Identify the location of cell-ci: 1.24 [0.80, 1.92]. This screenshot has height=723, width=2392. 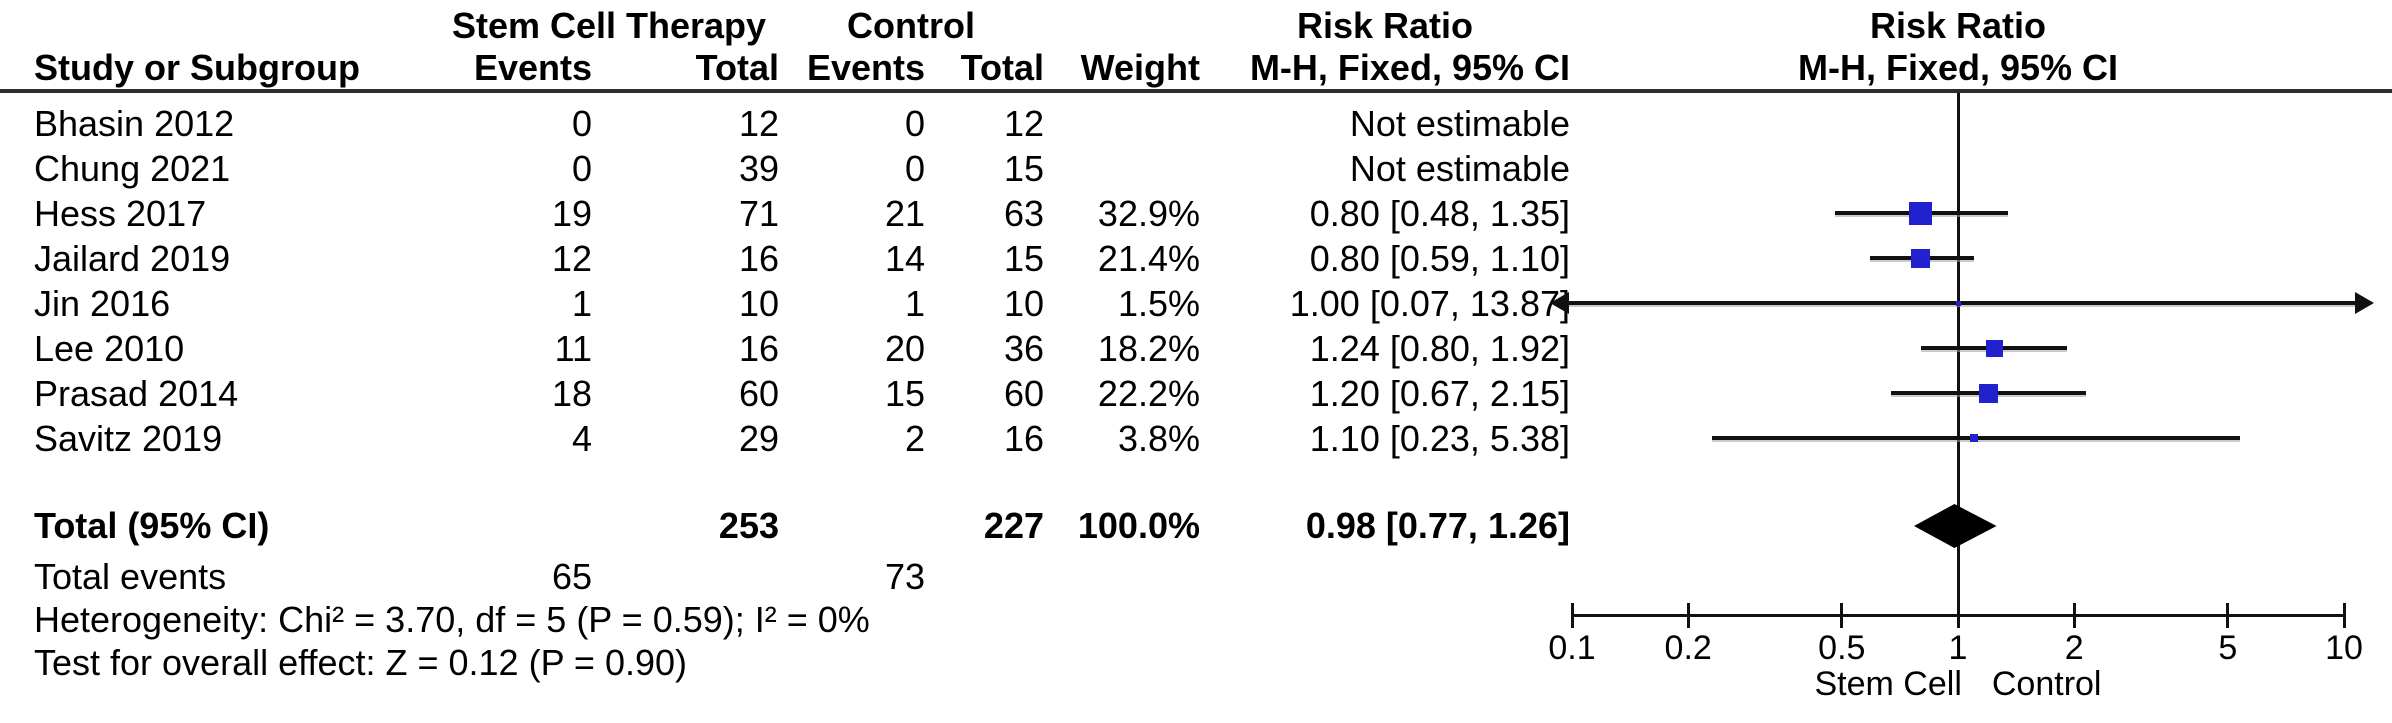
(1439, 348).